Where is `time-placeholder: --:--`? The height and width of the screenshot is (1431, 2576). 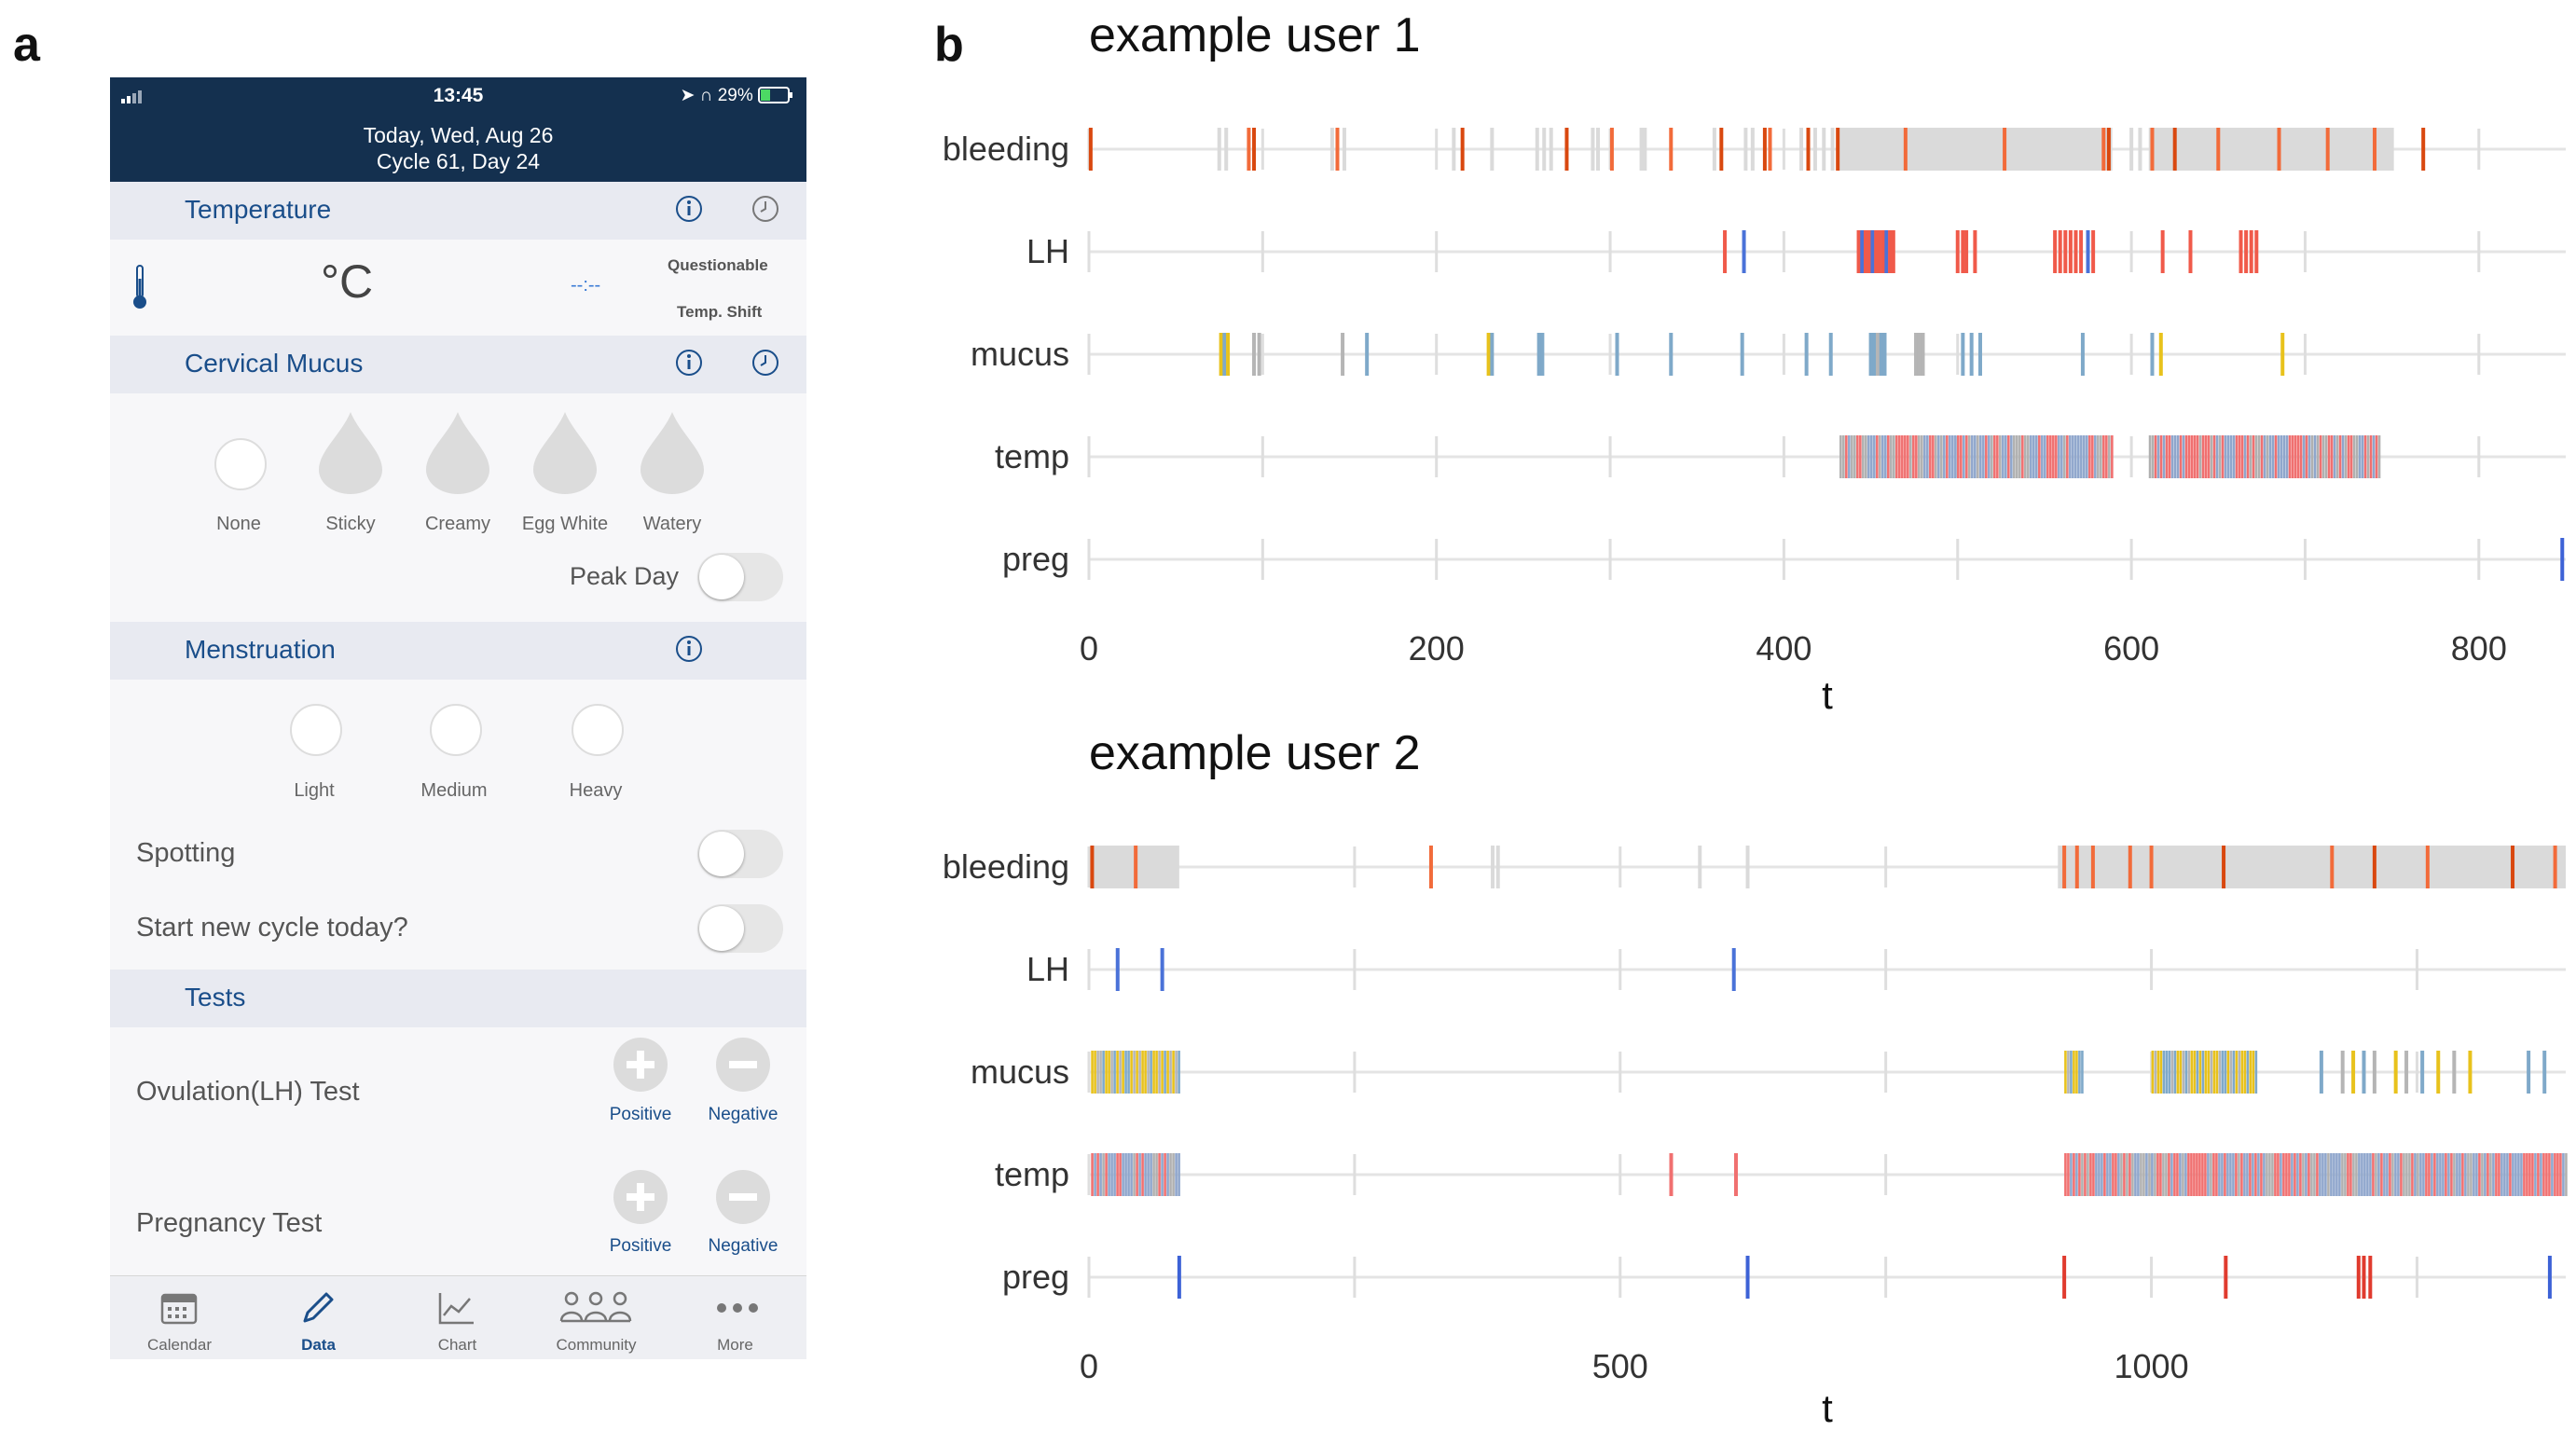 time-placeholder: --:-- is located at coordinates (586, 285).